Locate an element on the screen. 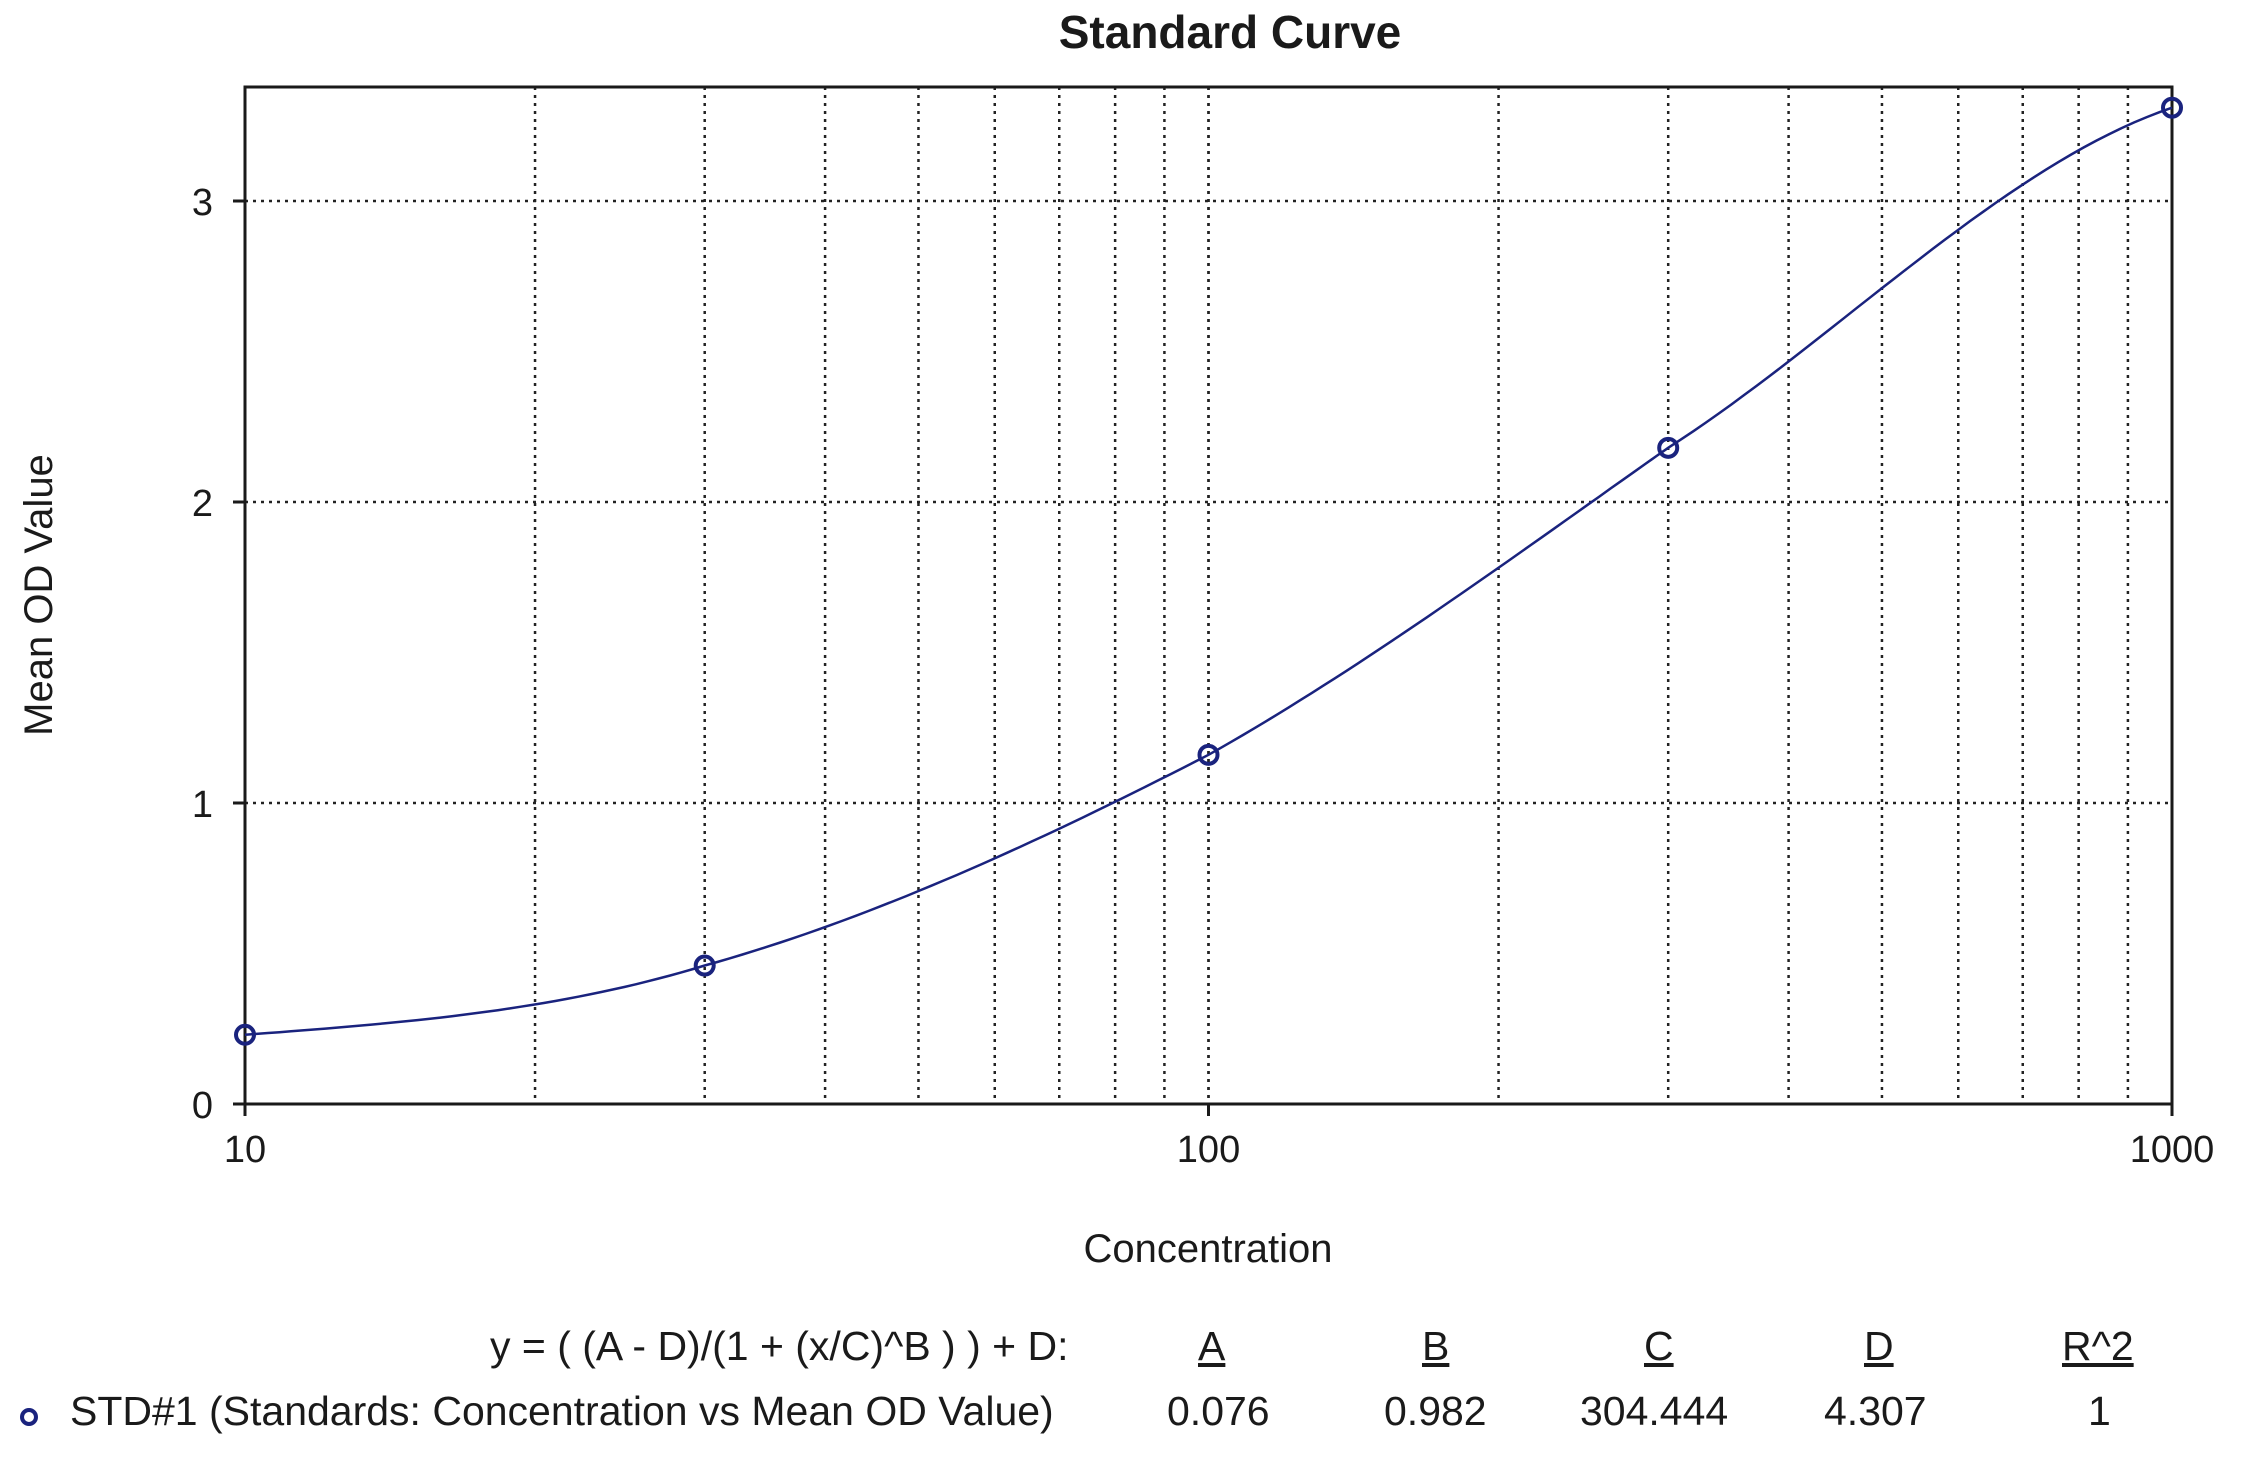  fit-header-a: A is located at coordinates (1212, 1346).